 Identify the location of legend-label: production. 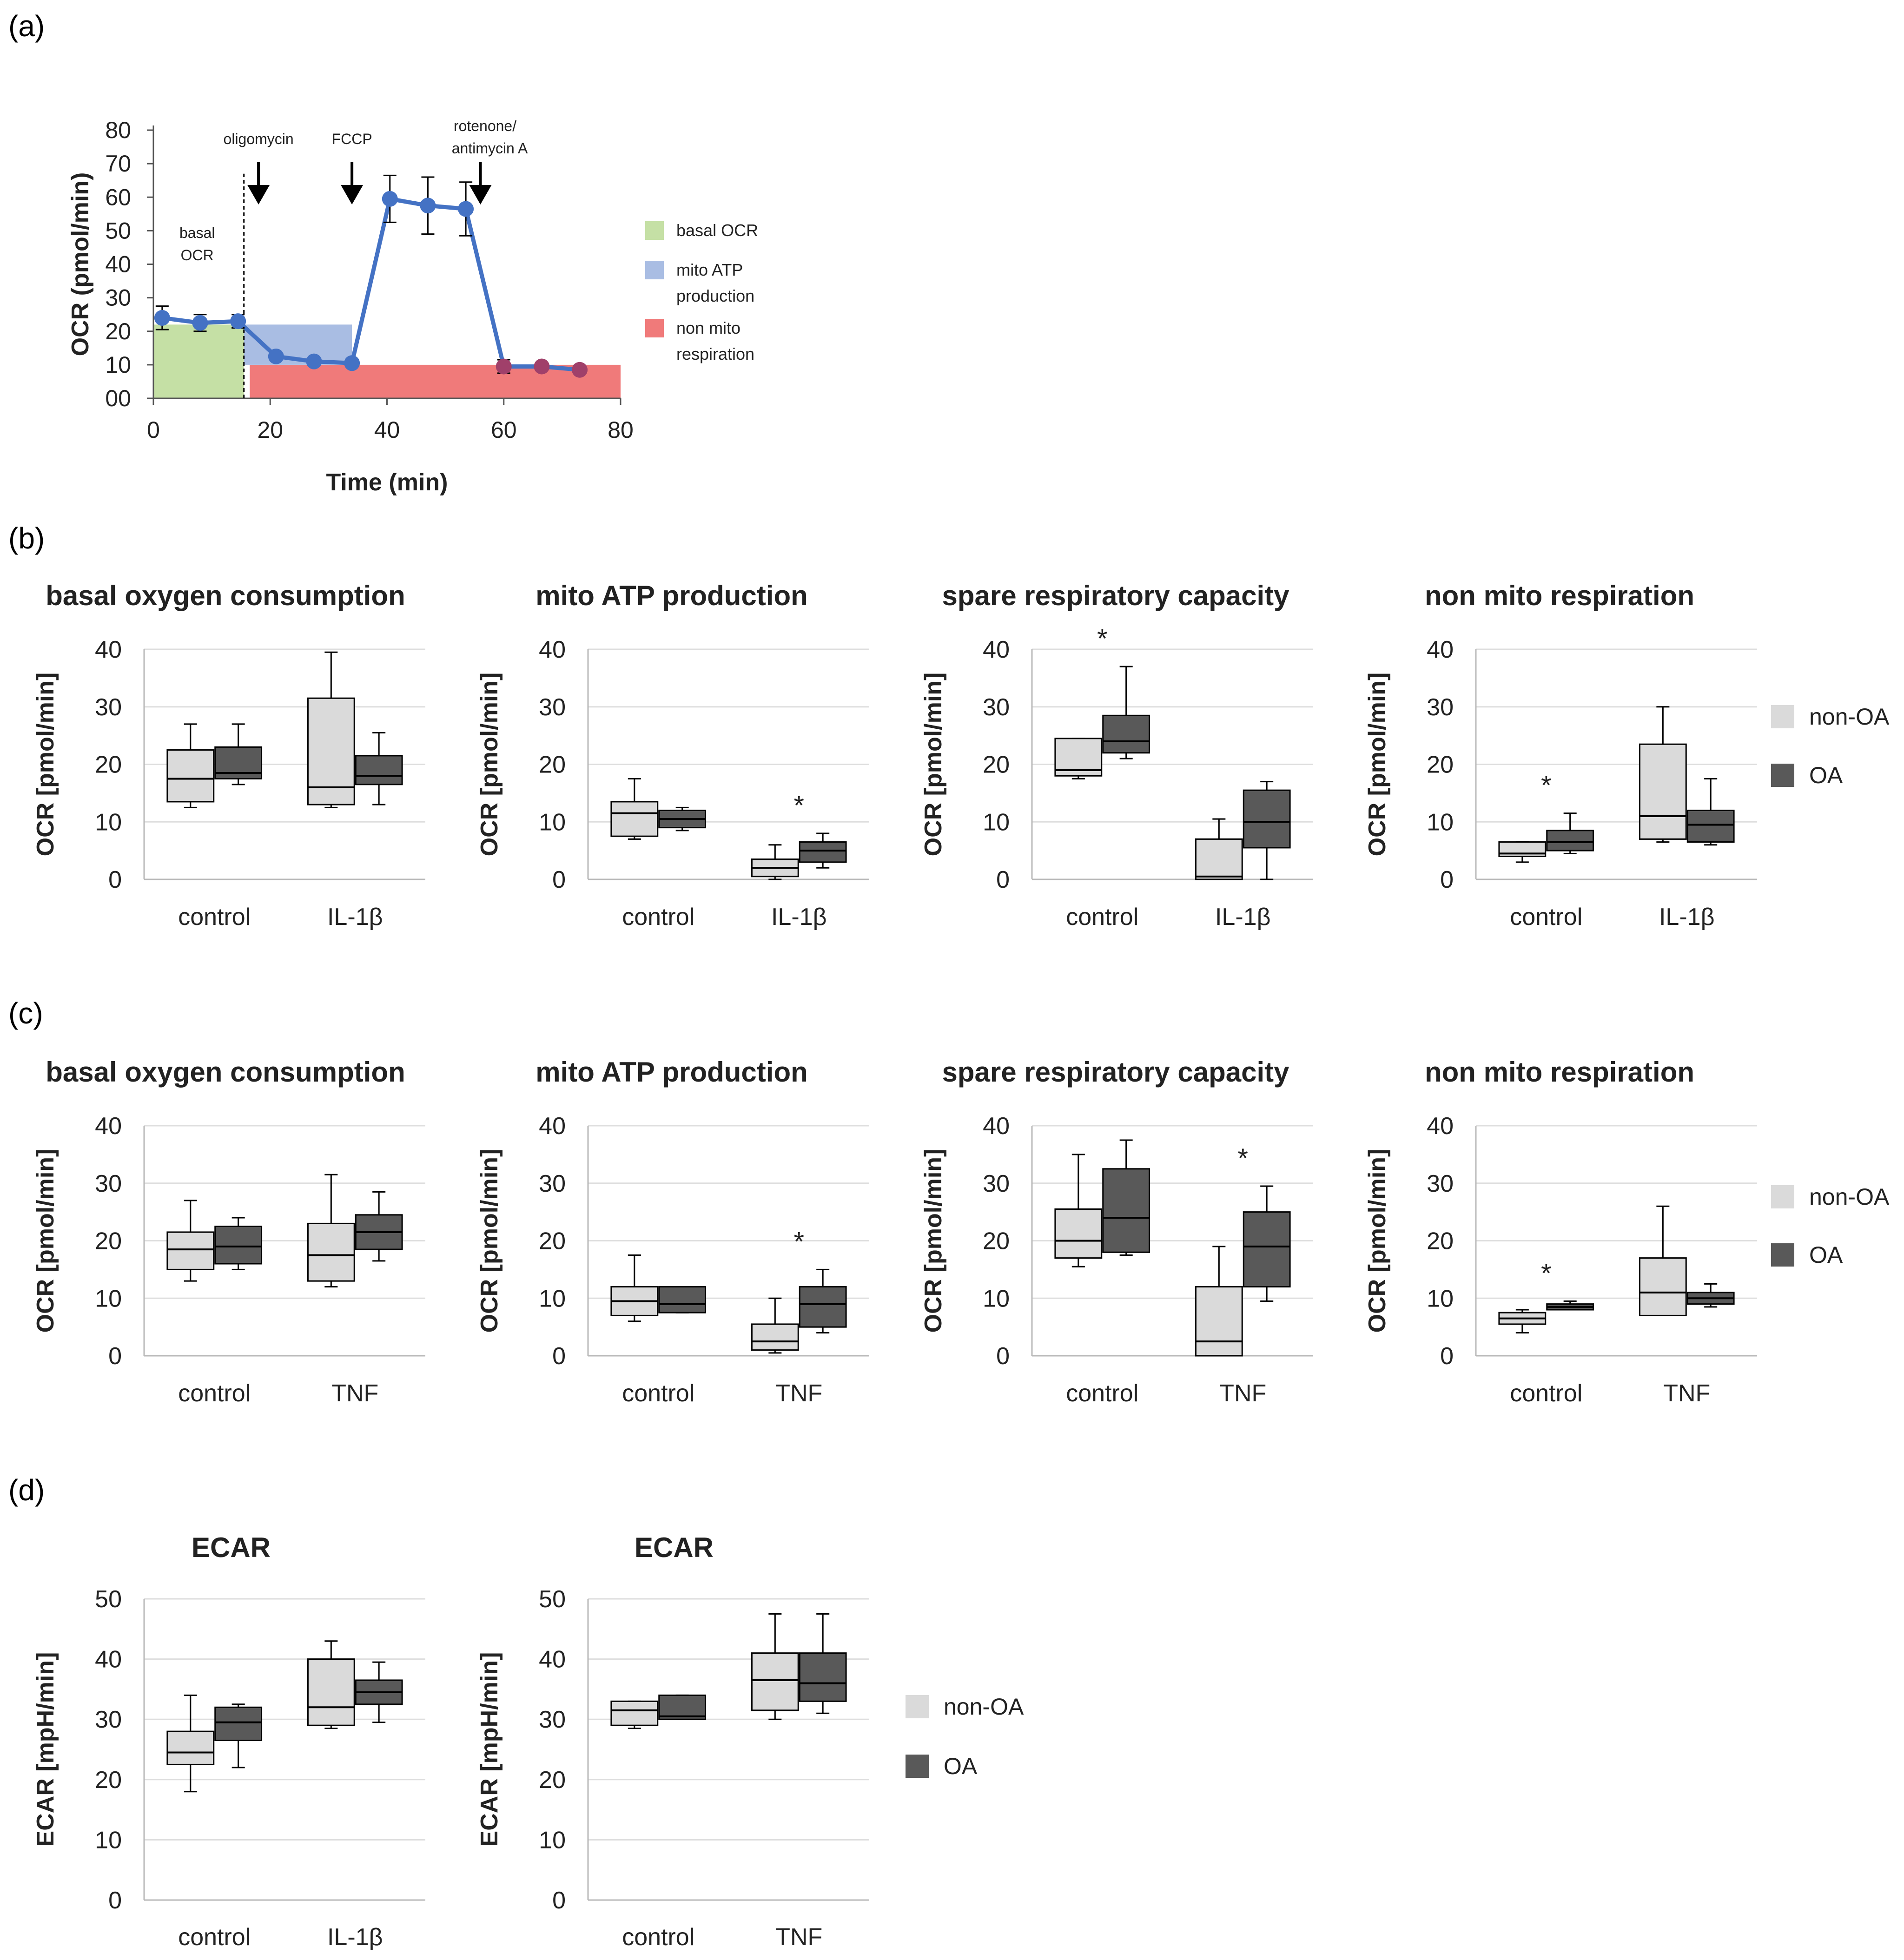
(715, 295).